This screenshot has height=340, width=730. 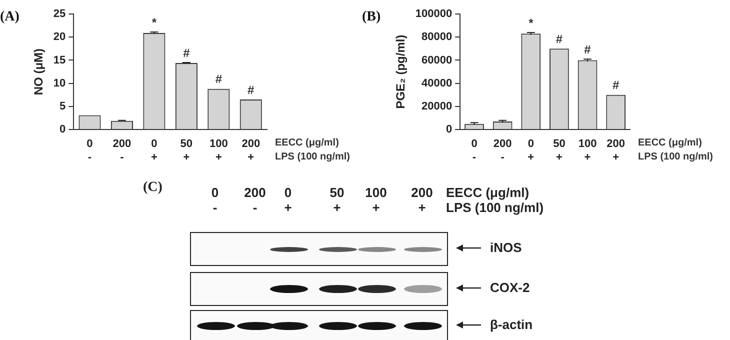 I want to click on y-axis-title: PGE₂ (pg/ml), so click(x=401, y=71).